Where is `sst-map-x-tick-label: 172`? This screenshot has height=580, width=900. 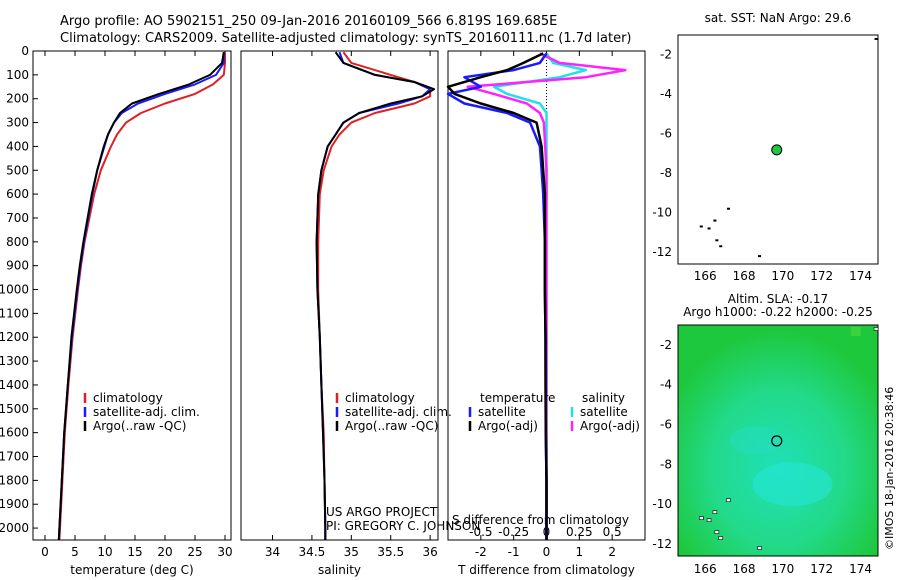
sst-map-x-tick-label: 172 is located at coordinates (821, 276).